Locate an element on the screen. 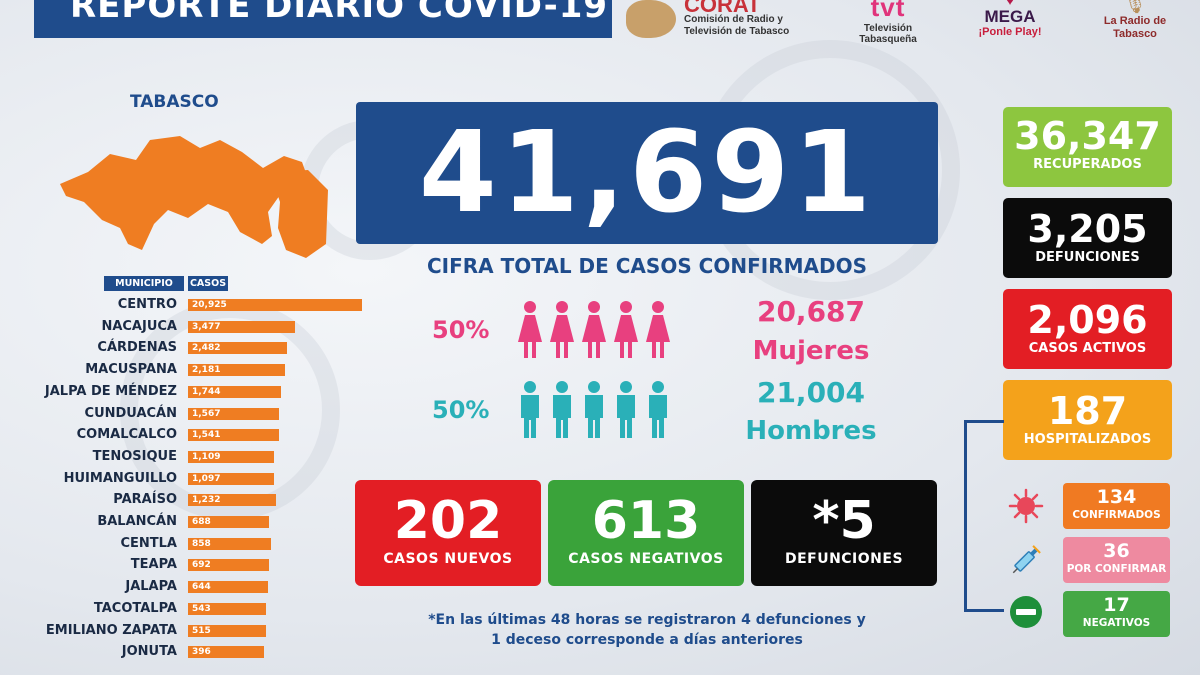 Image resolution: width=1200 pixels, height=675 pixels. men-label: Hombres is located at coordinates (811, 431).